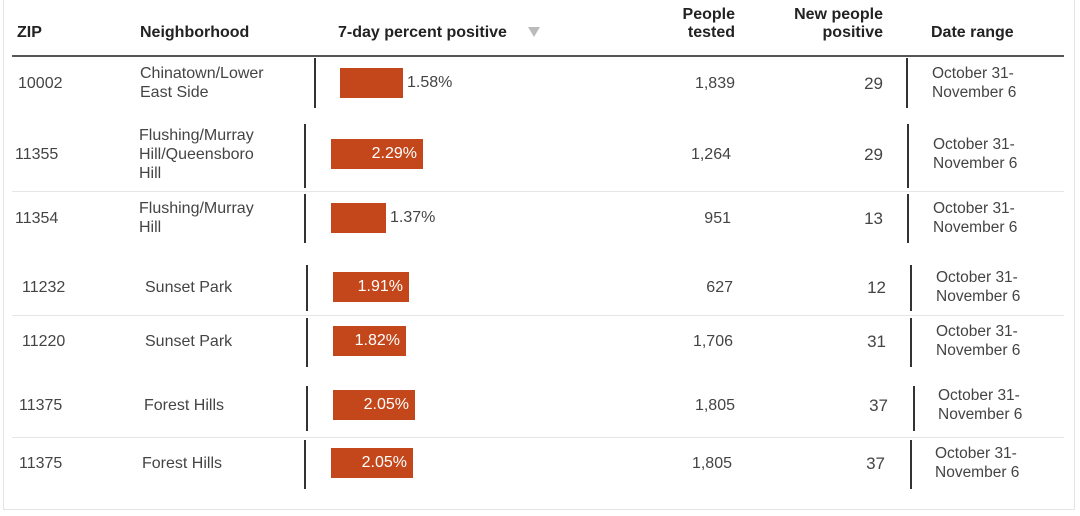 Image resolution: width=1080 pixels, height=516 pixels. Describe the element at coordinates (534, 32) in the screenshot. I see `sort-down-icon` at that location.